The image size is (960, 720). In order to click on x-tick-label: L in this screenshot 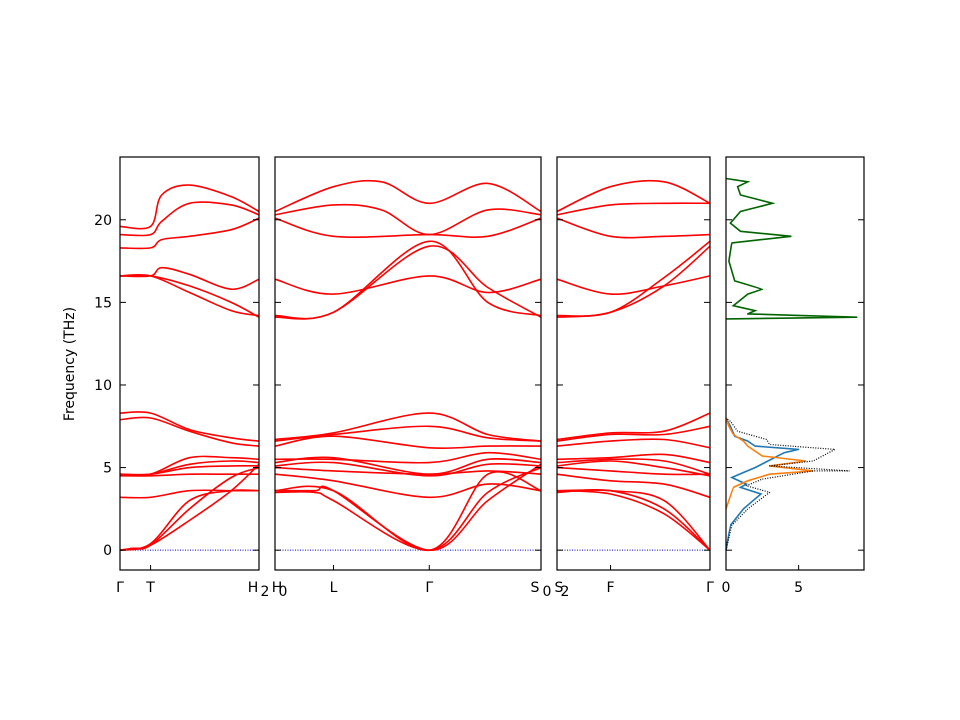, I will do `click(334, 588)`.